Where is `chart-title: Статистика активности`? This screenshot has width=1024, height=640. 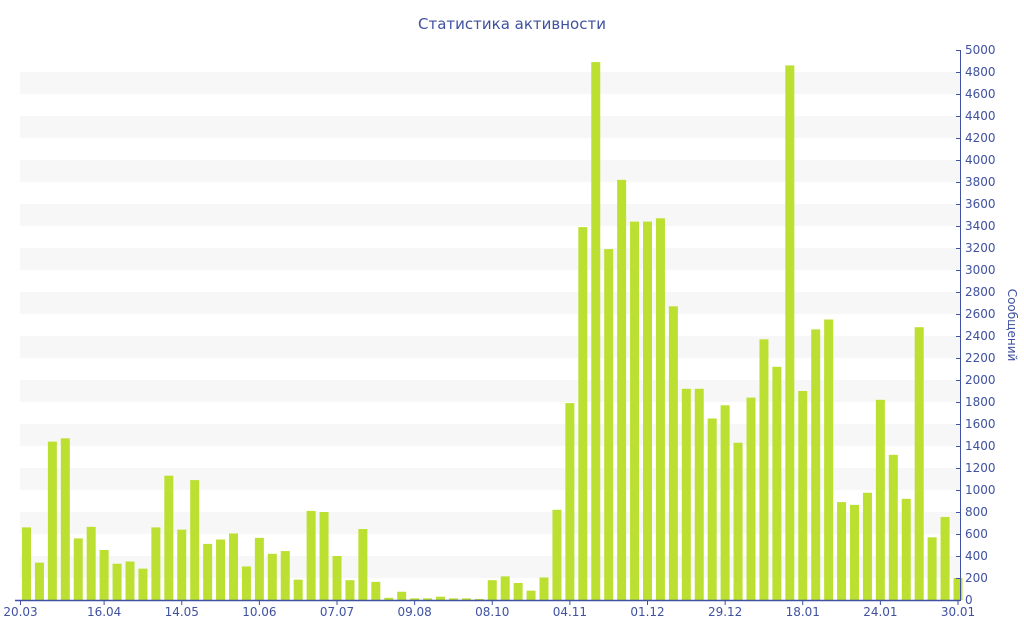 chart-title: Статистика активности is located at coordinates (512, 24).